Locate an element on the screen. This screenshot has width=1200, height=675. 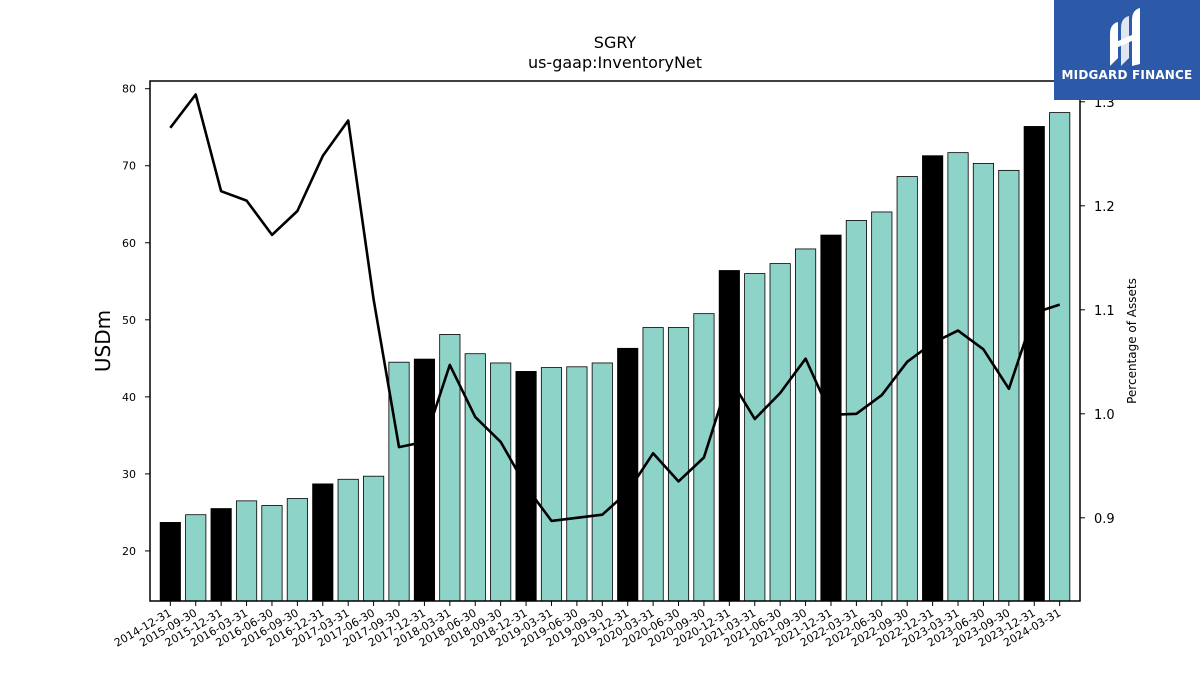
y2-tick-label: 1.2 is located at coordinates (1104, 207).